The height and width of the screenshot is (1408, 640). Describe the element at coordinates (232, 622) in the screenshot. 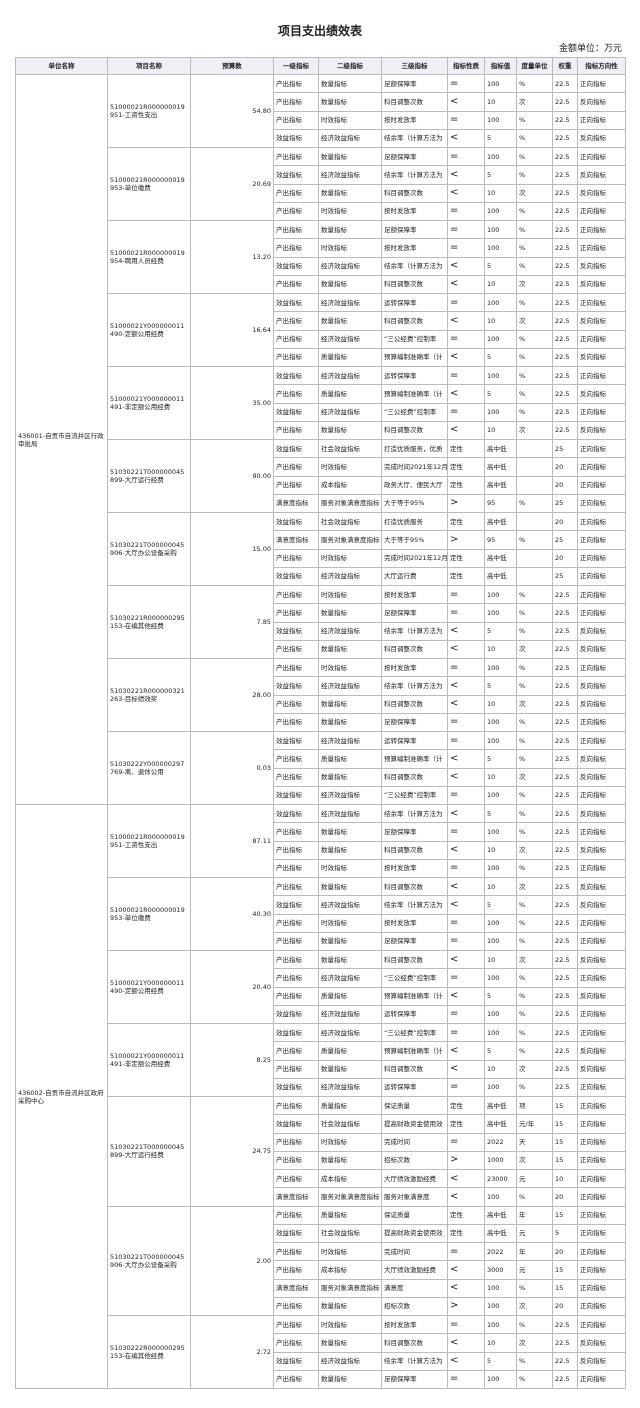

I see `budget: 7.85` at that location.